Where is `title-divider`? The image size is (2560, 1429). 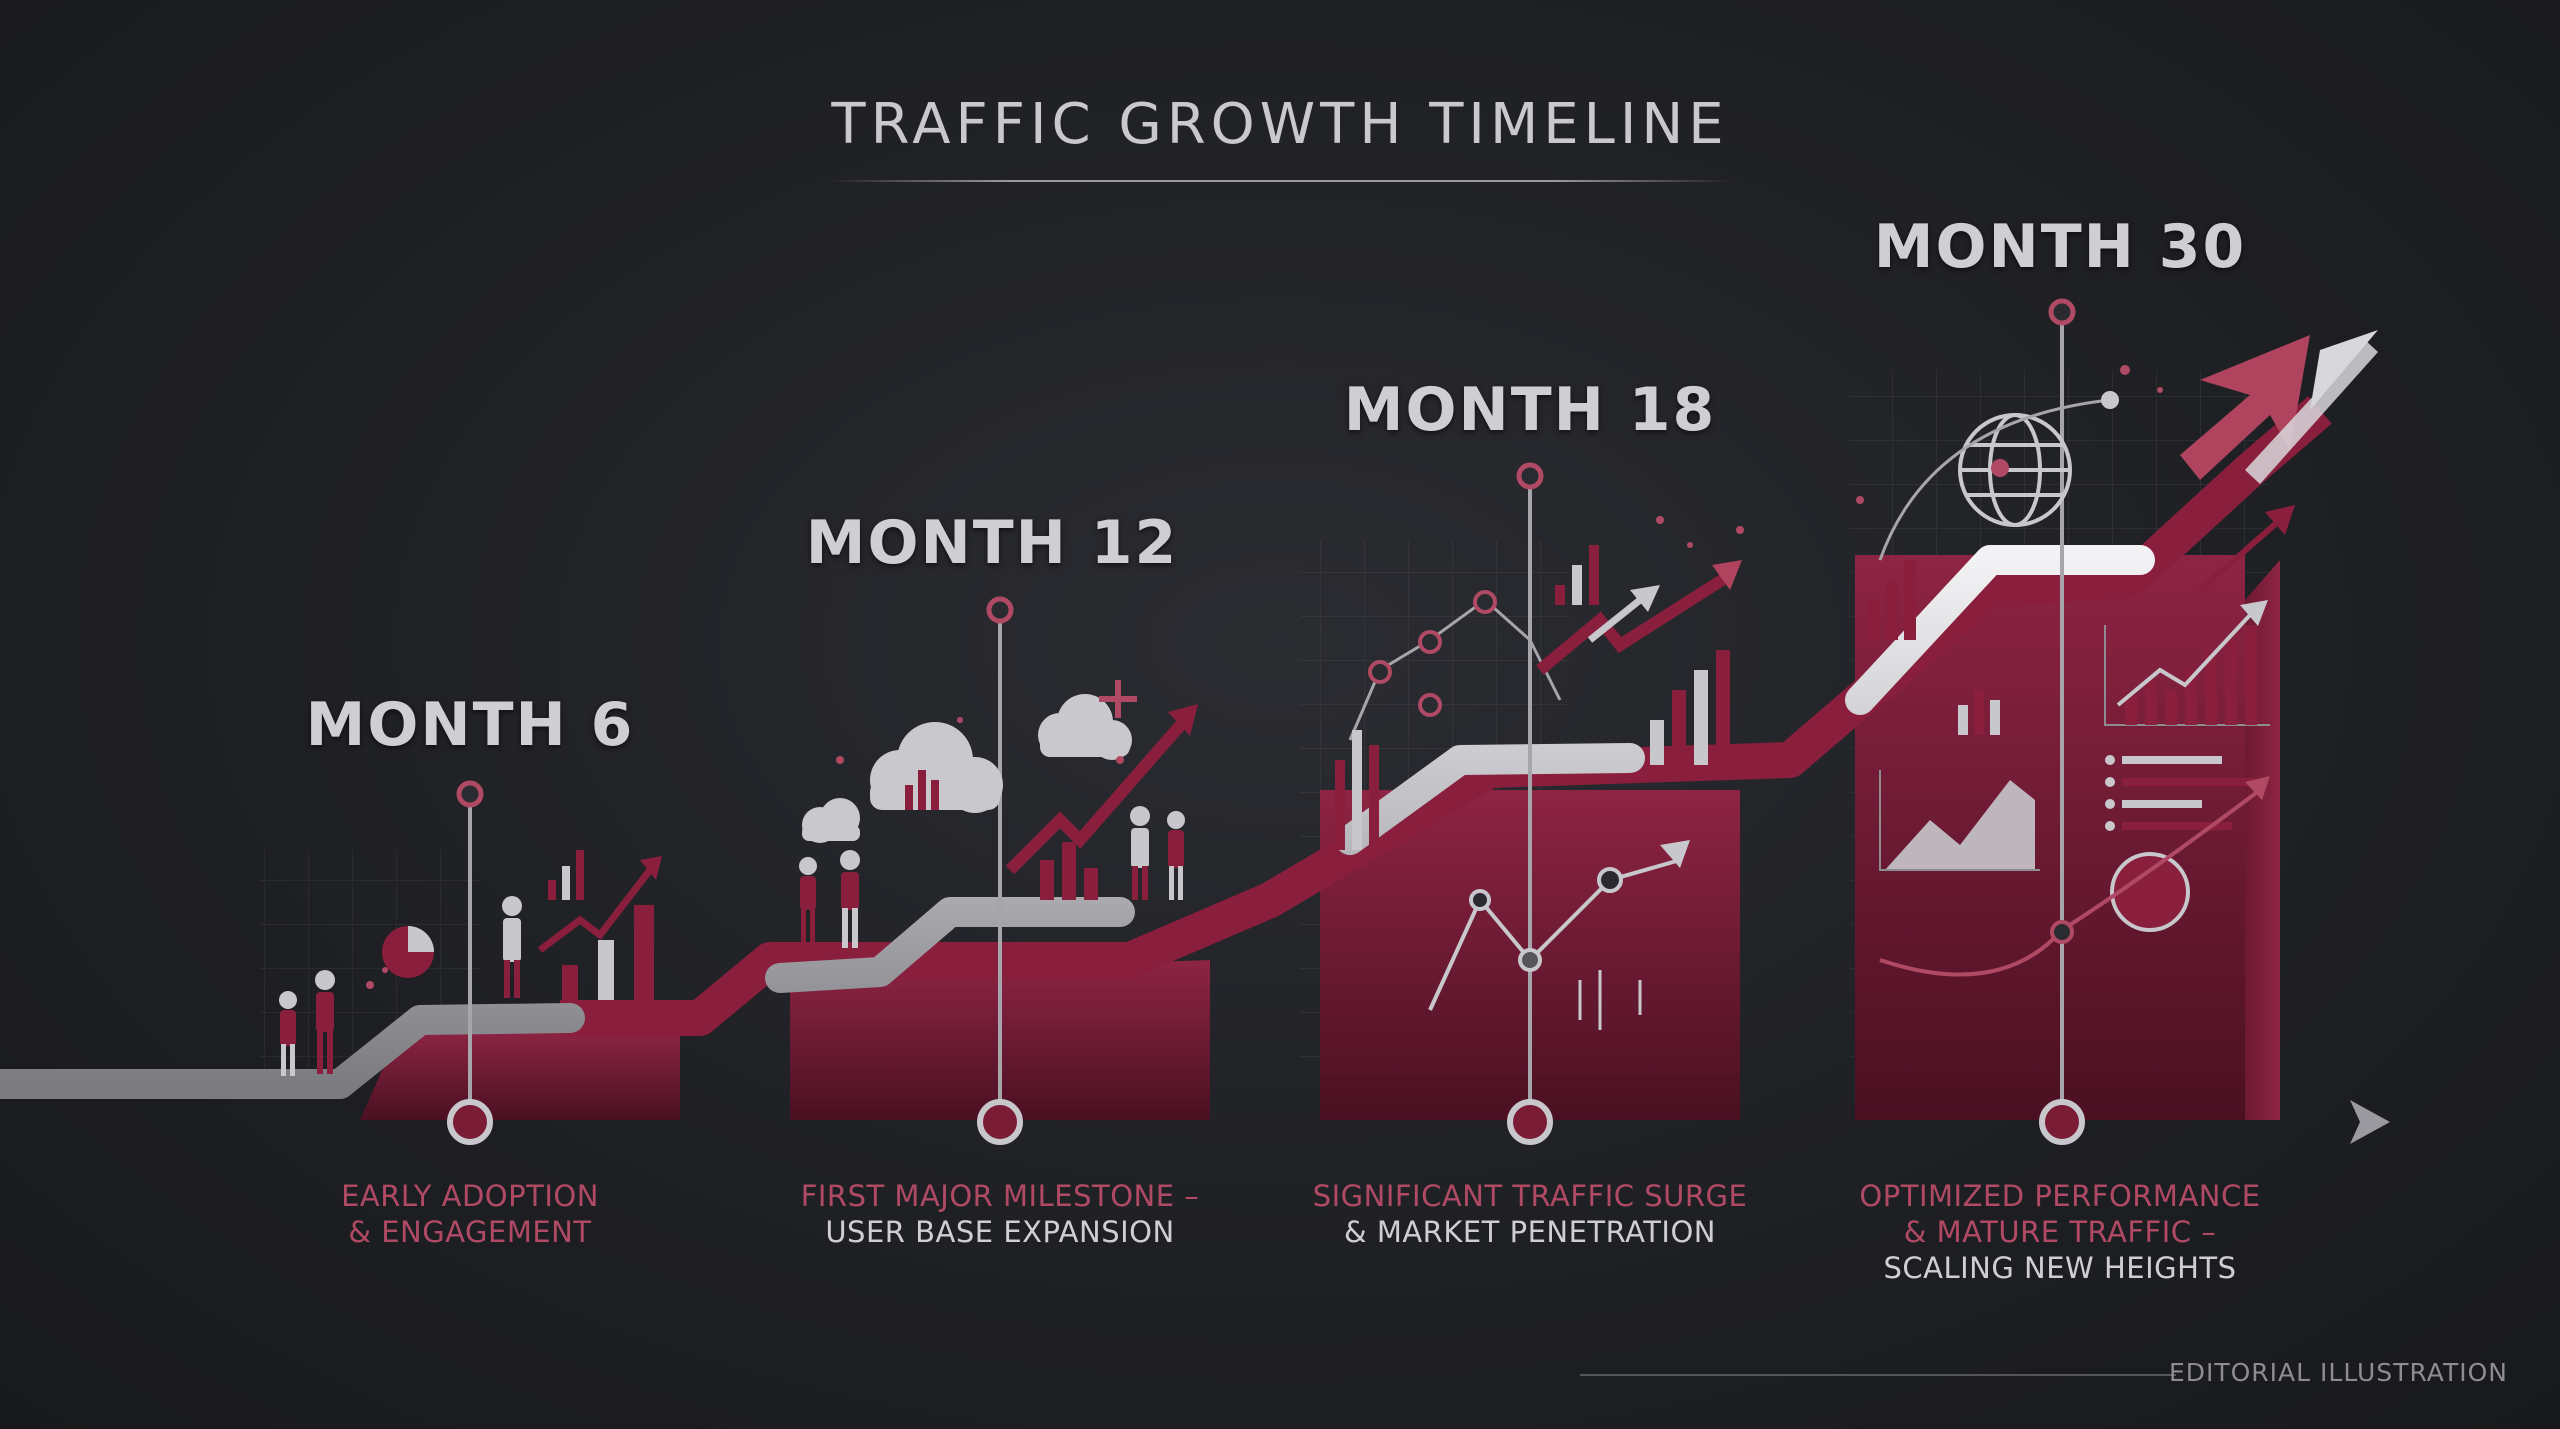 title-divider is located at coordinates (1281, 181).